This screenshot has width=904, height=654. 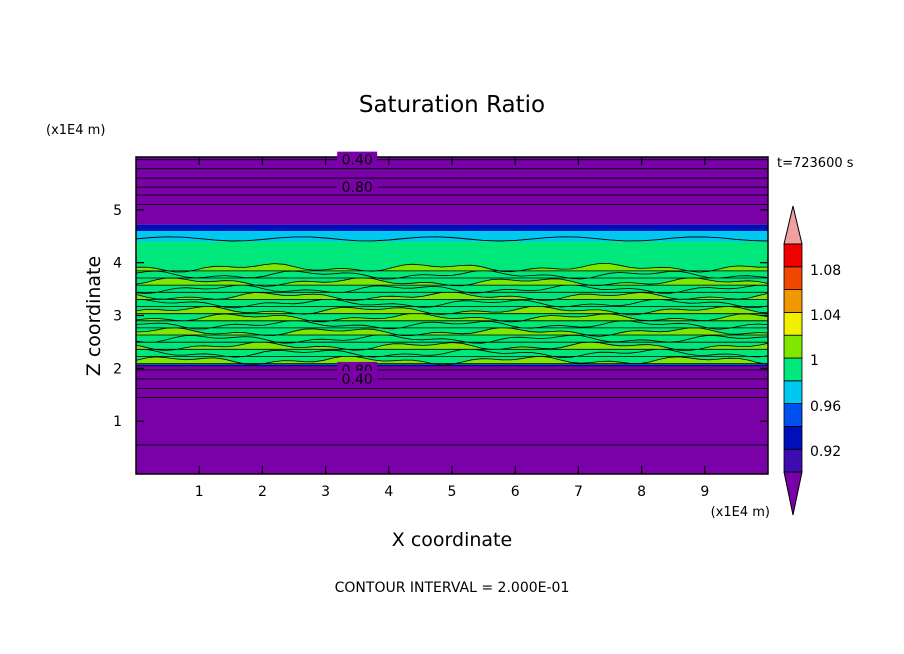 What do you see at coordinates (815, 163) in the screenshot?
I see `time-label: t=723600 s` at bounding box center [815, 163].